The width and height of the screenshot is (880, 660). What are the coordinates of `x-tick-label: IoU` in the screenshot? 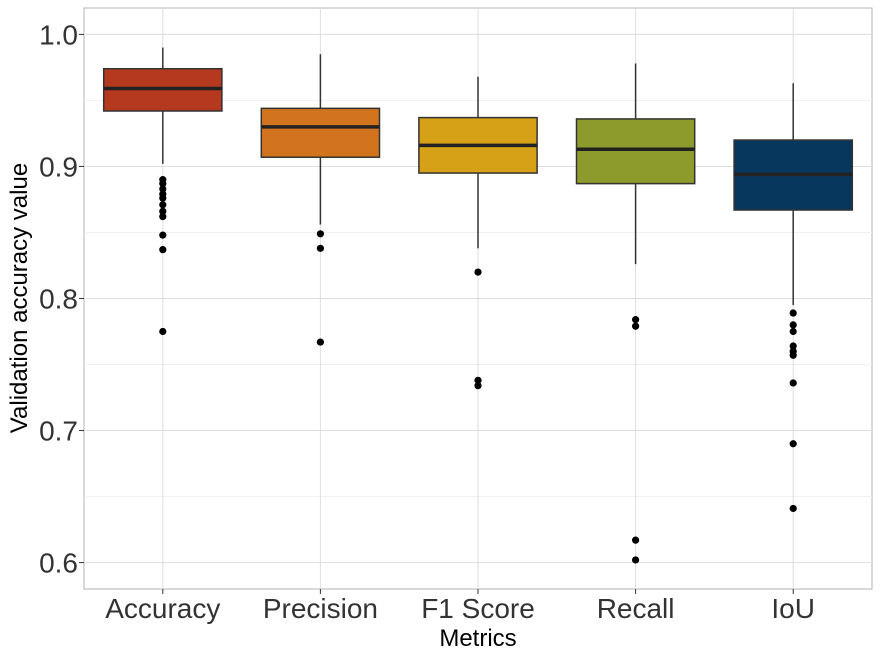 It's located at (793, 608).